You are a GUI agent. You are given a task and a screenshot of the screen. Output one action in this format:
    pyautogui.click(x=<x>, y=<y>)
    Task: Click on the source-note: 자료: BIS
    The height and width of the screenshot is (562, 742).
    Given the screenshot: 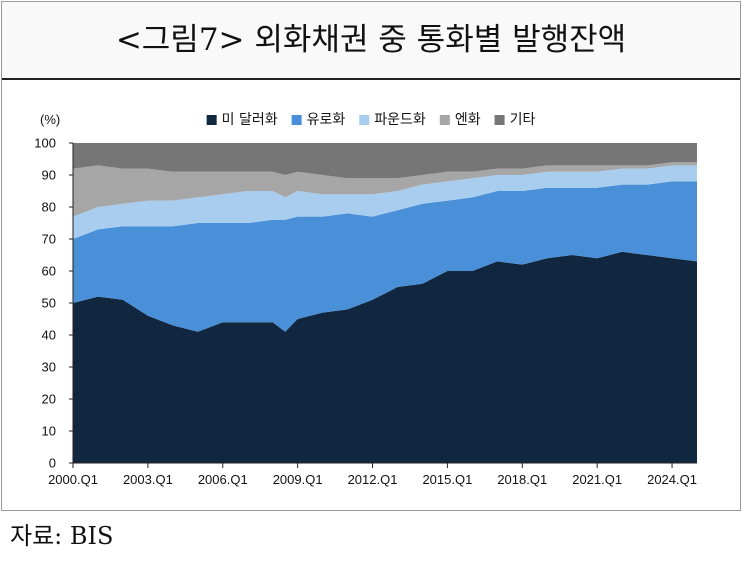 What is the action you would take?
    pyautogui.click(x=62, y=536)
    